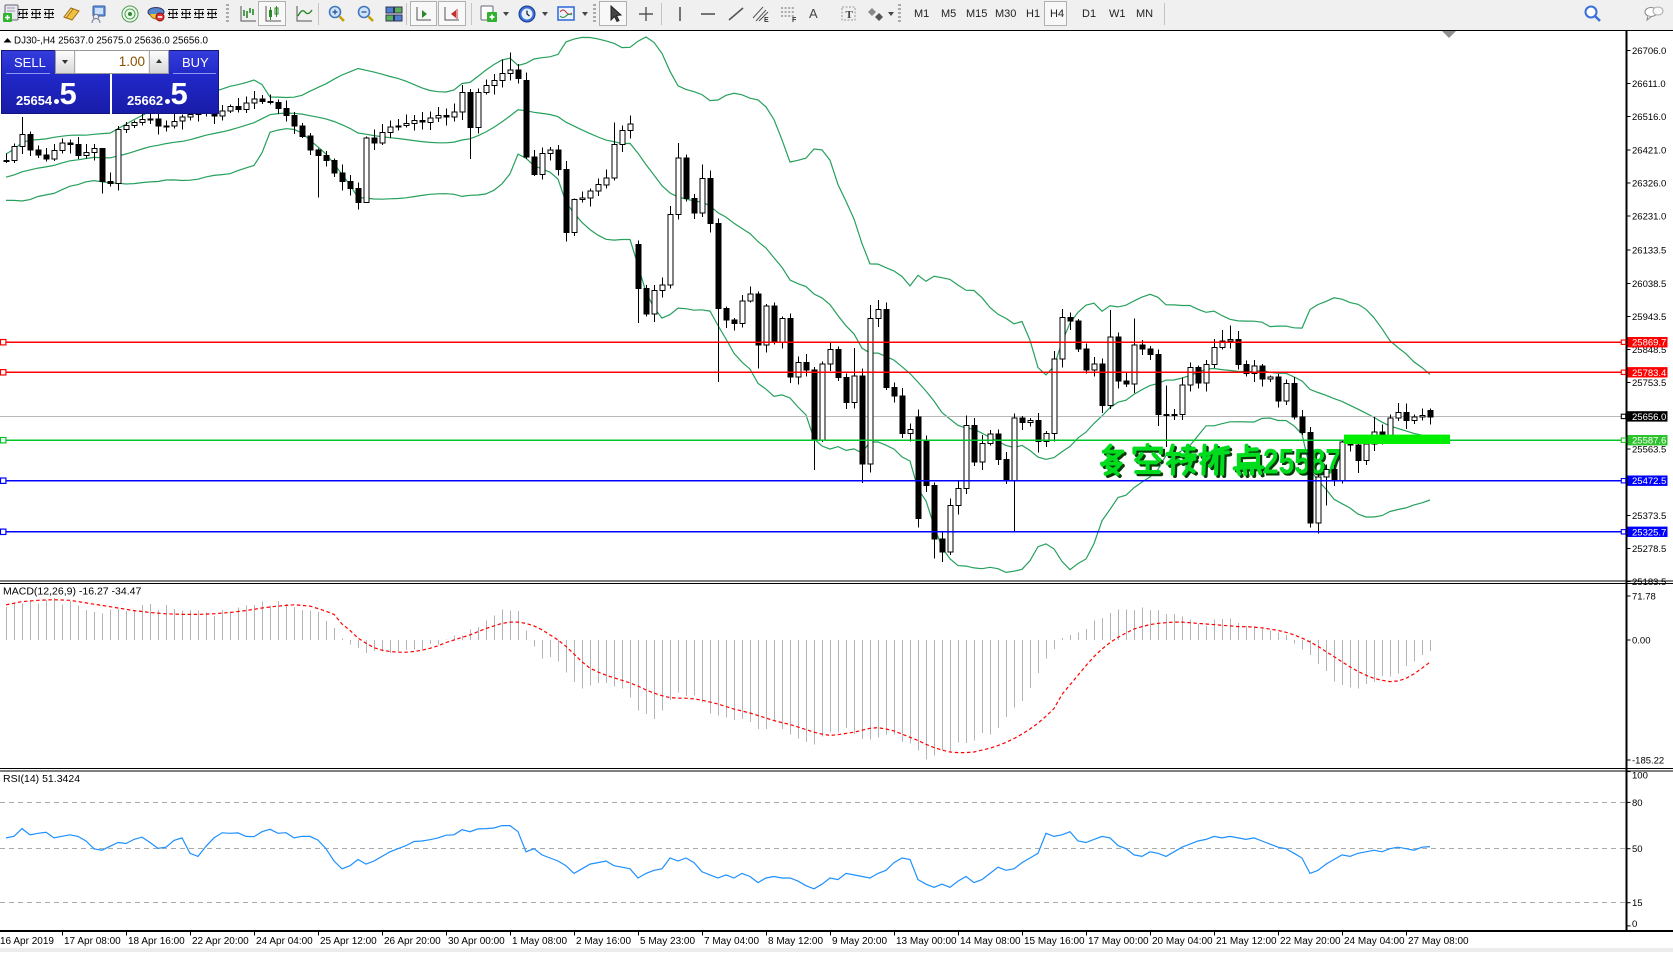 The width and height of the screenshot is (1673, 957). What do you see at coordinates (1374, 941) in the screenshot?
I see `svg-text: 24 May 04:00` at bounding box center [1374, 941].